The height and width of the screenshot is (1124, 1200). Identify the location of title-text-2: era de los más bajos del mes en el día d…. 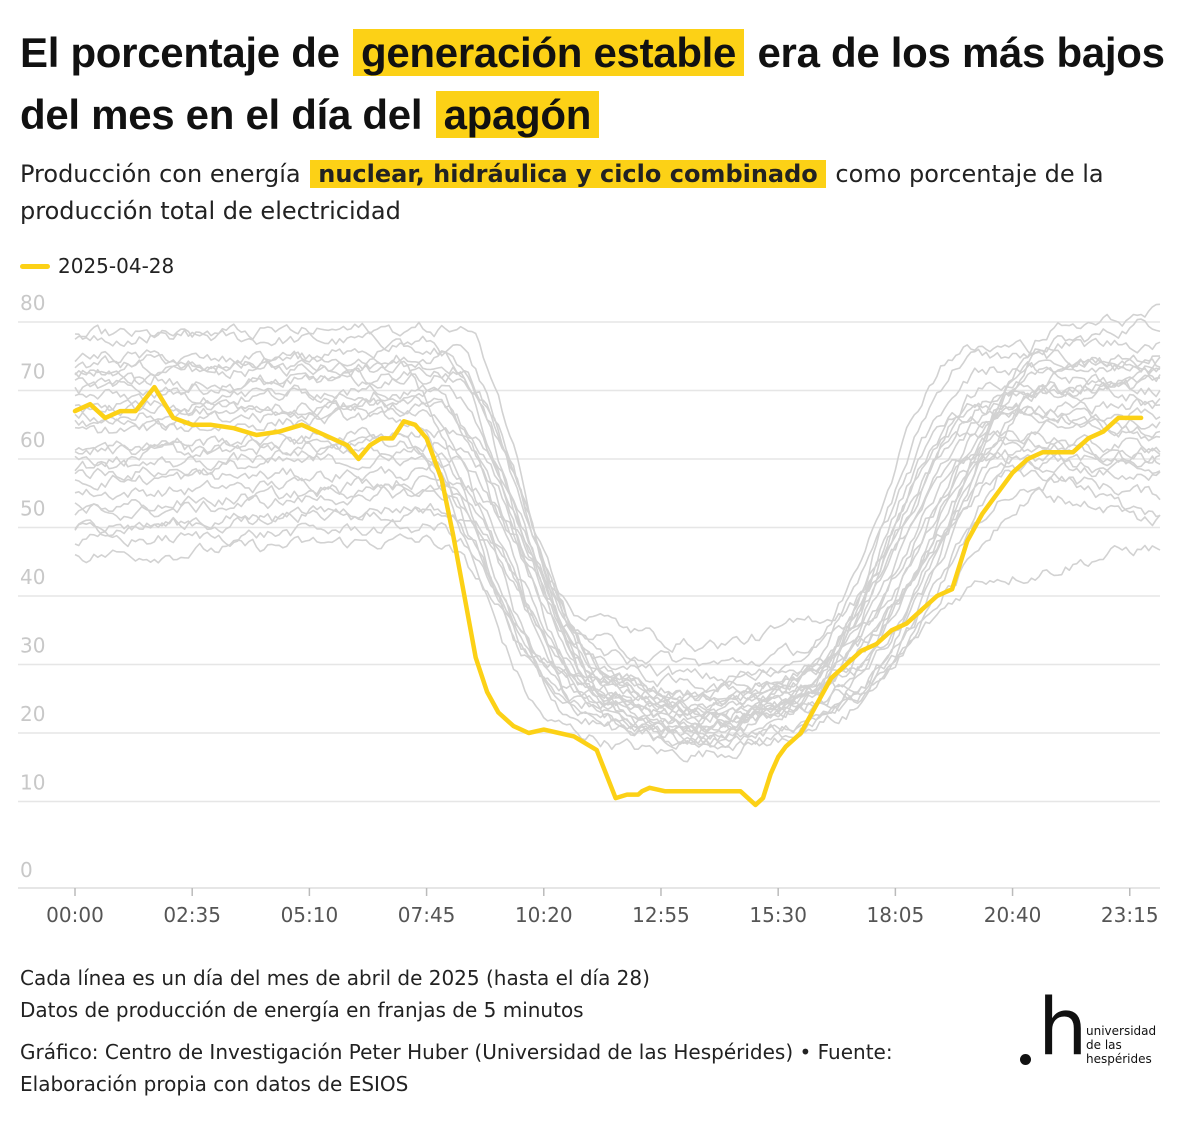
(592, 83).